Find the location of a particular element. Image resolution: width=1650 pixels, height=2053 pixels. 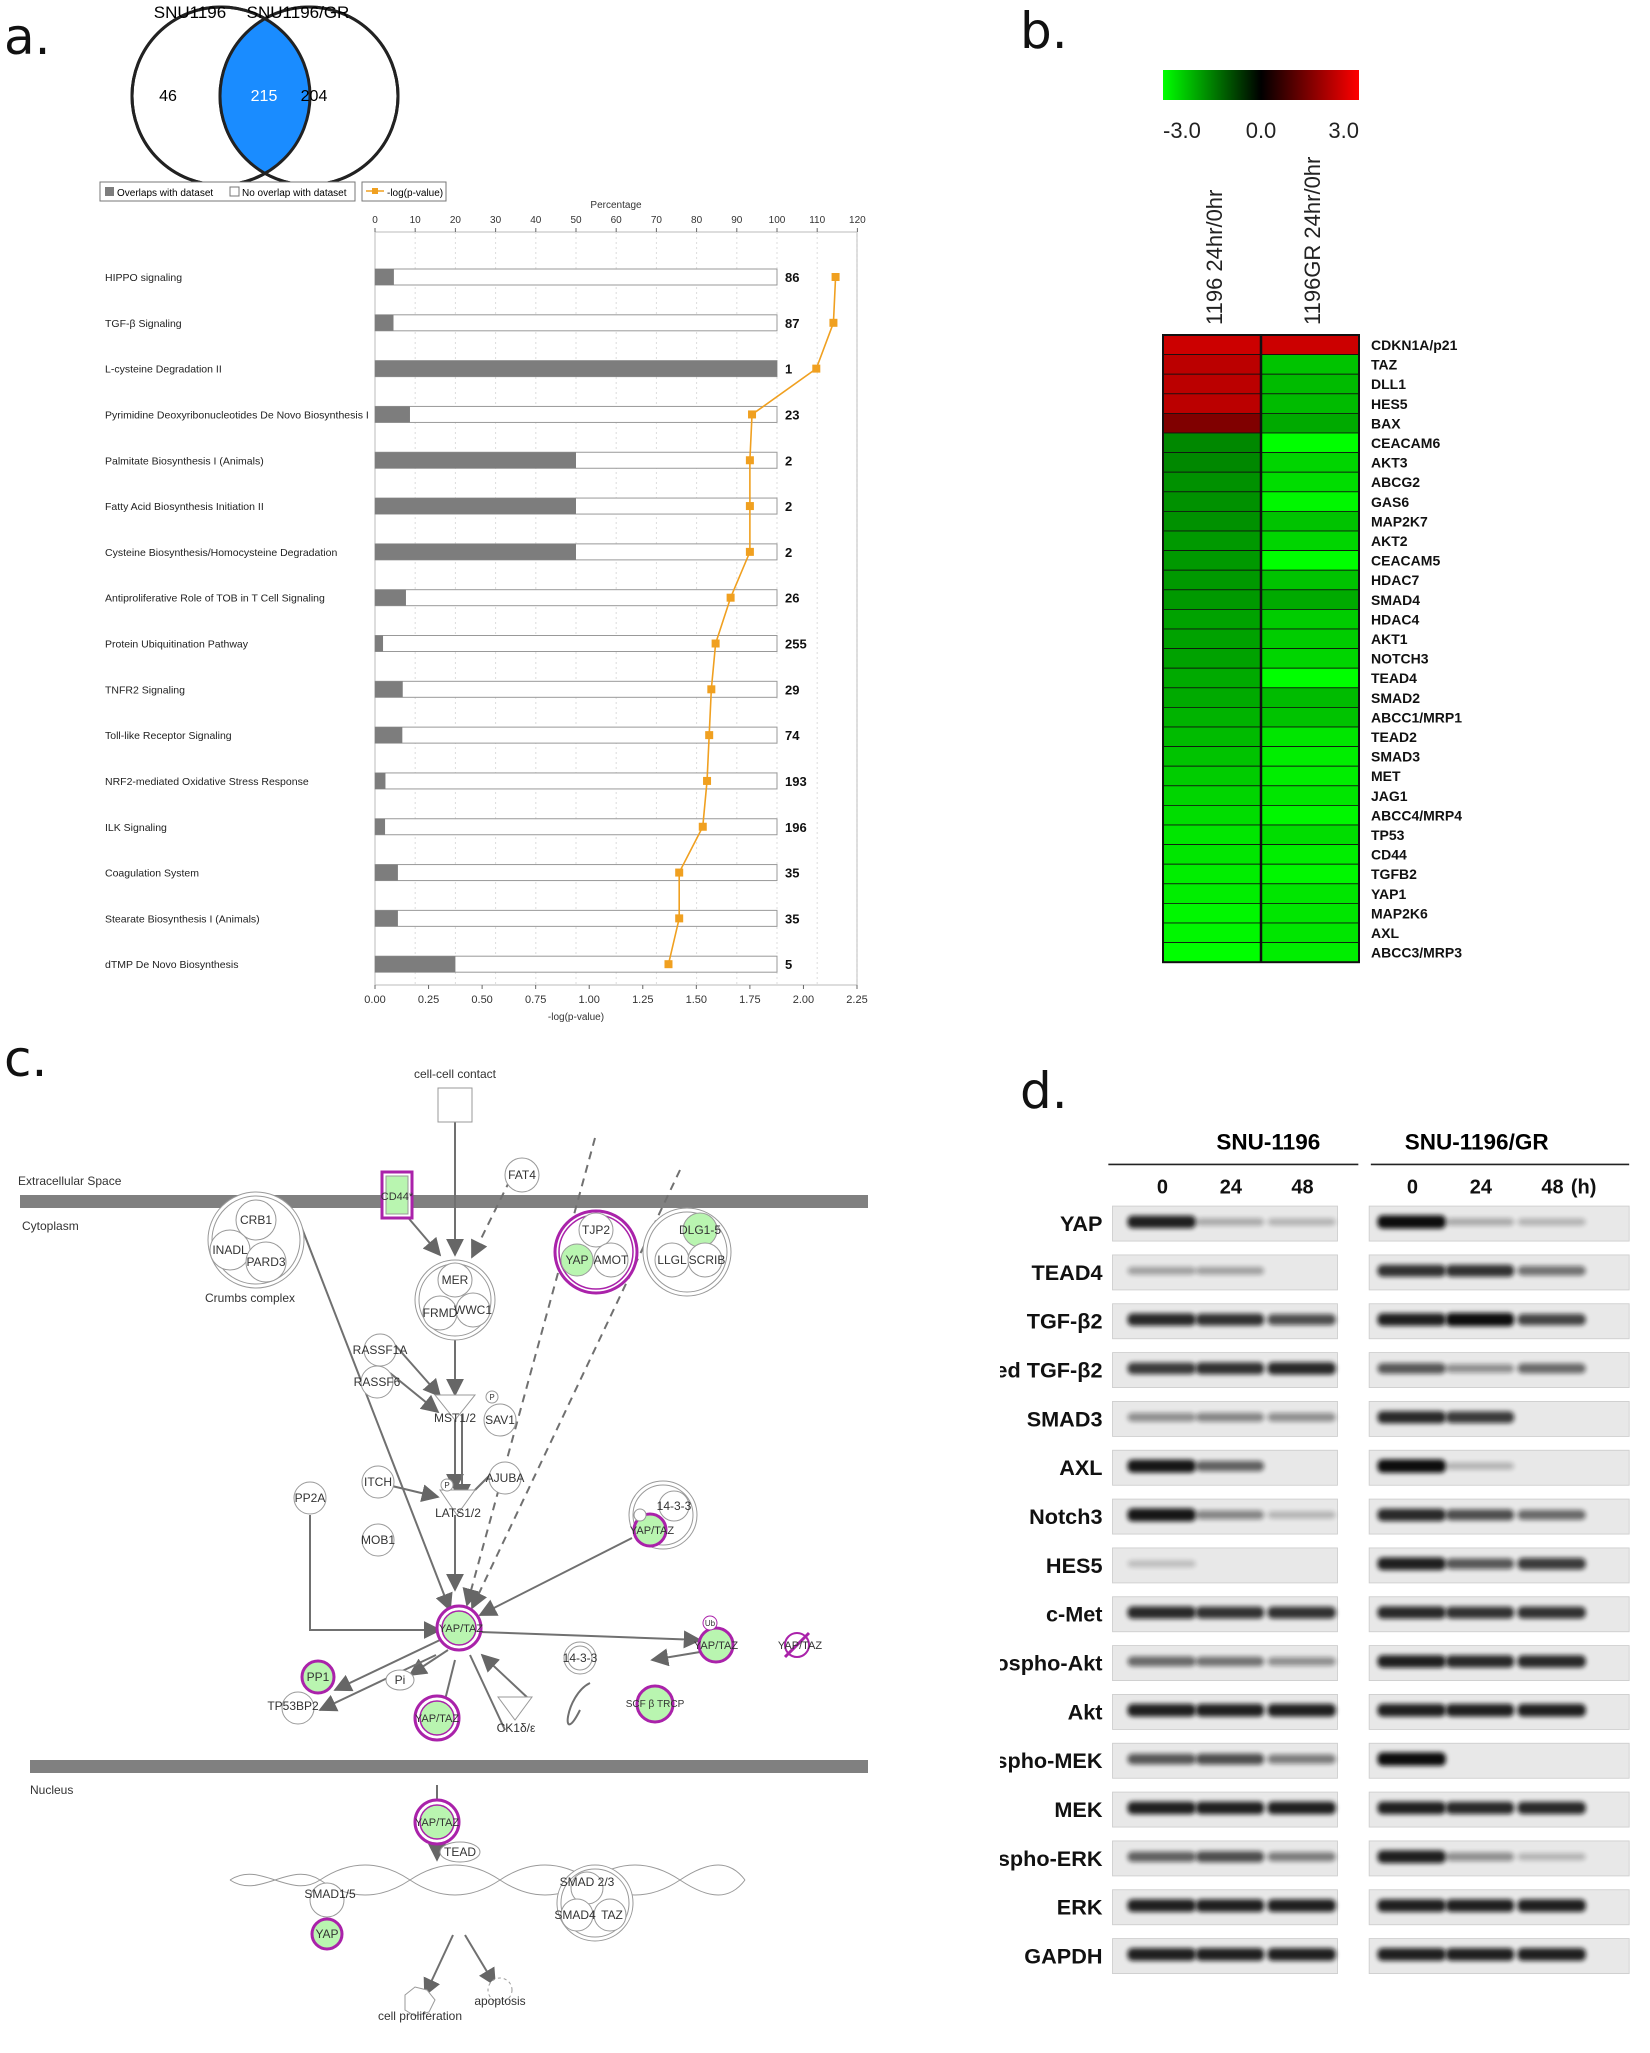

itch-node is located at coordinates (378, 1482).